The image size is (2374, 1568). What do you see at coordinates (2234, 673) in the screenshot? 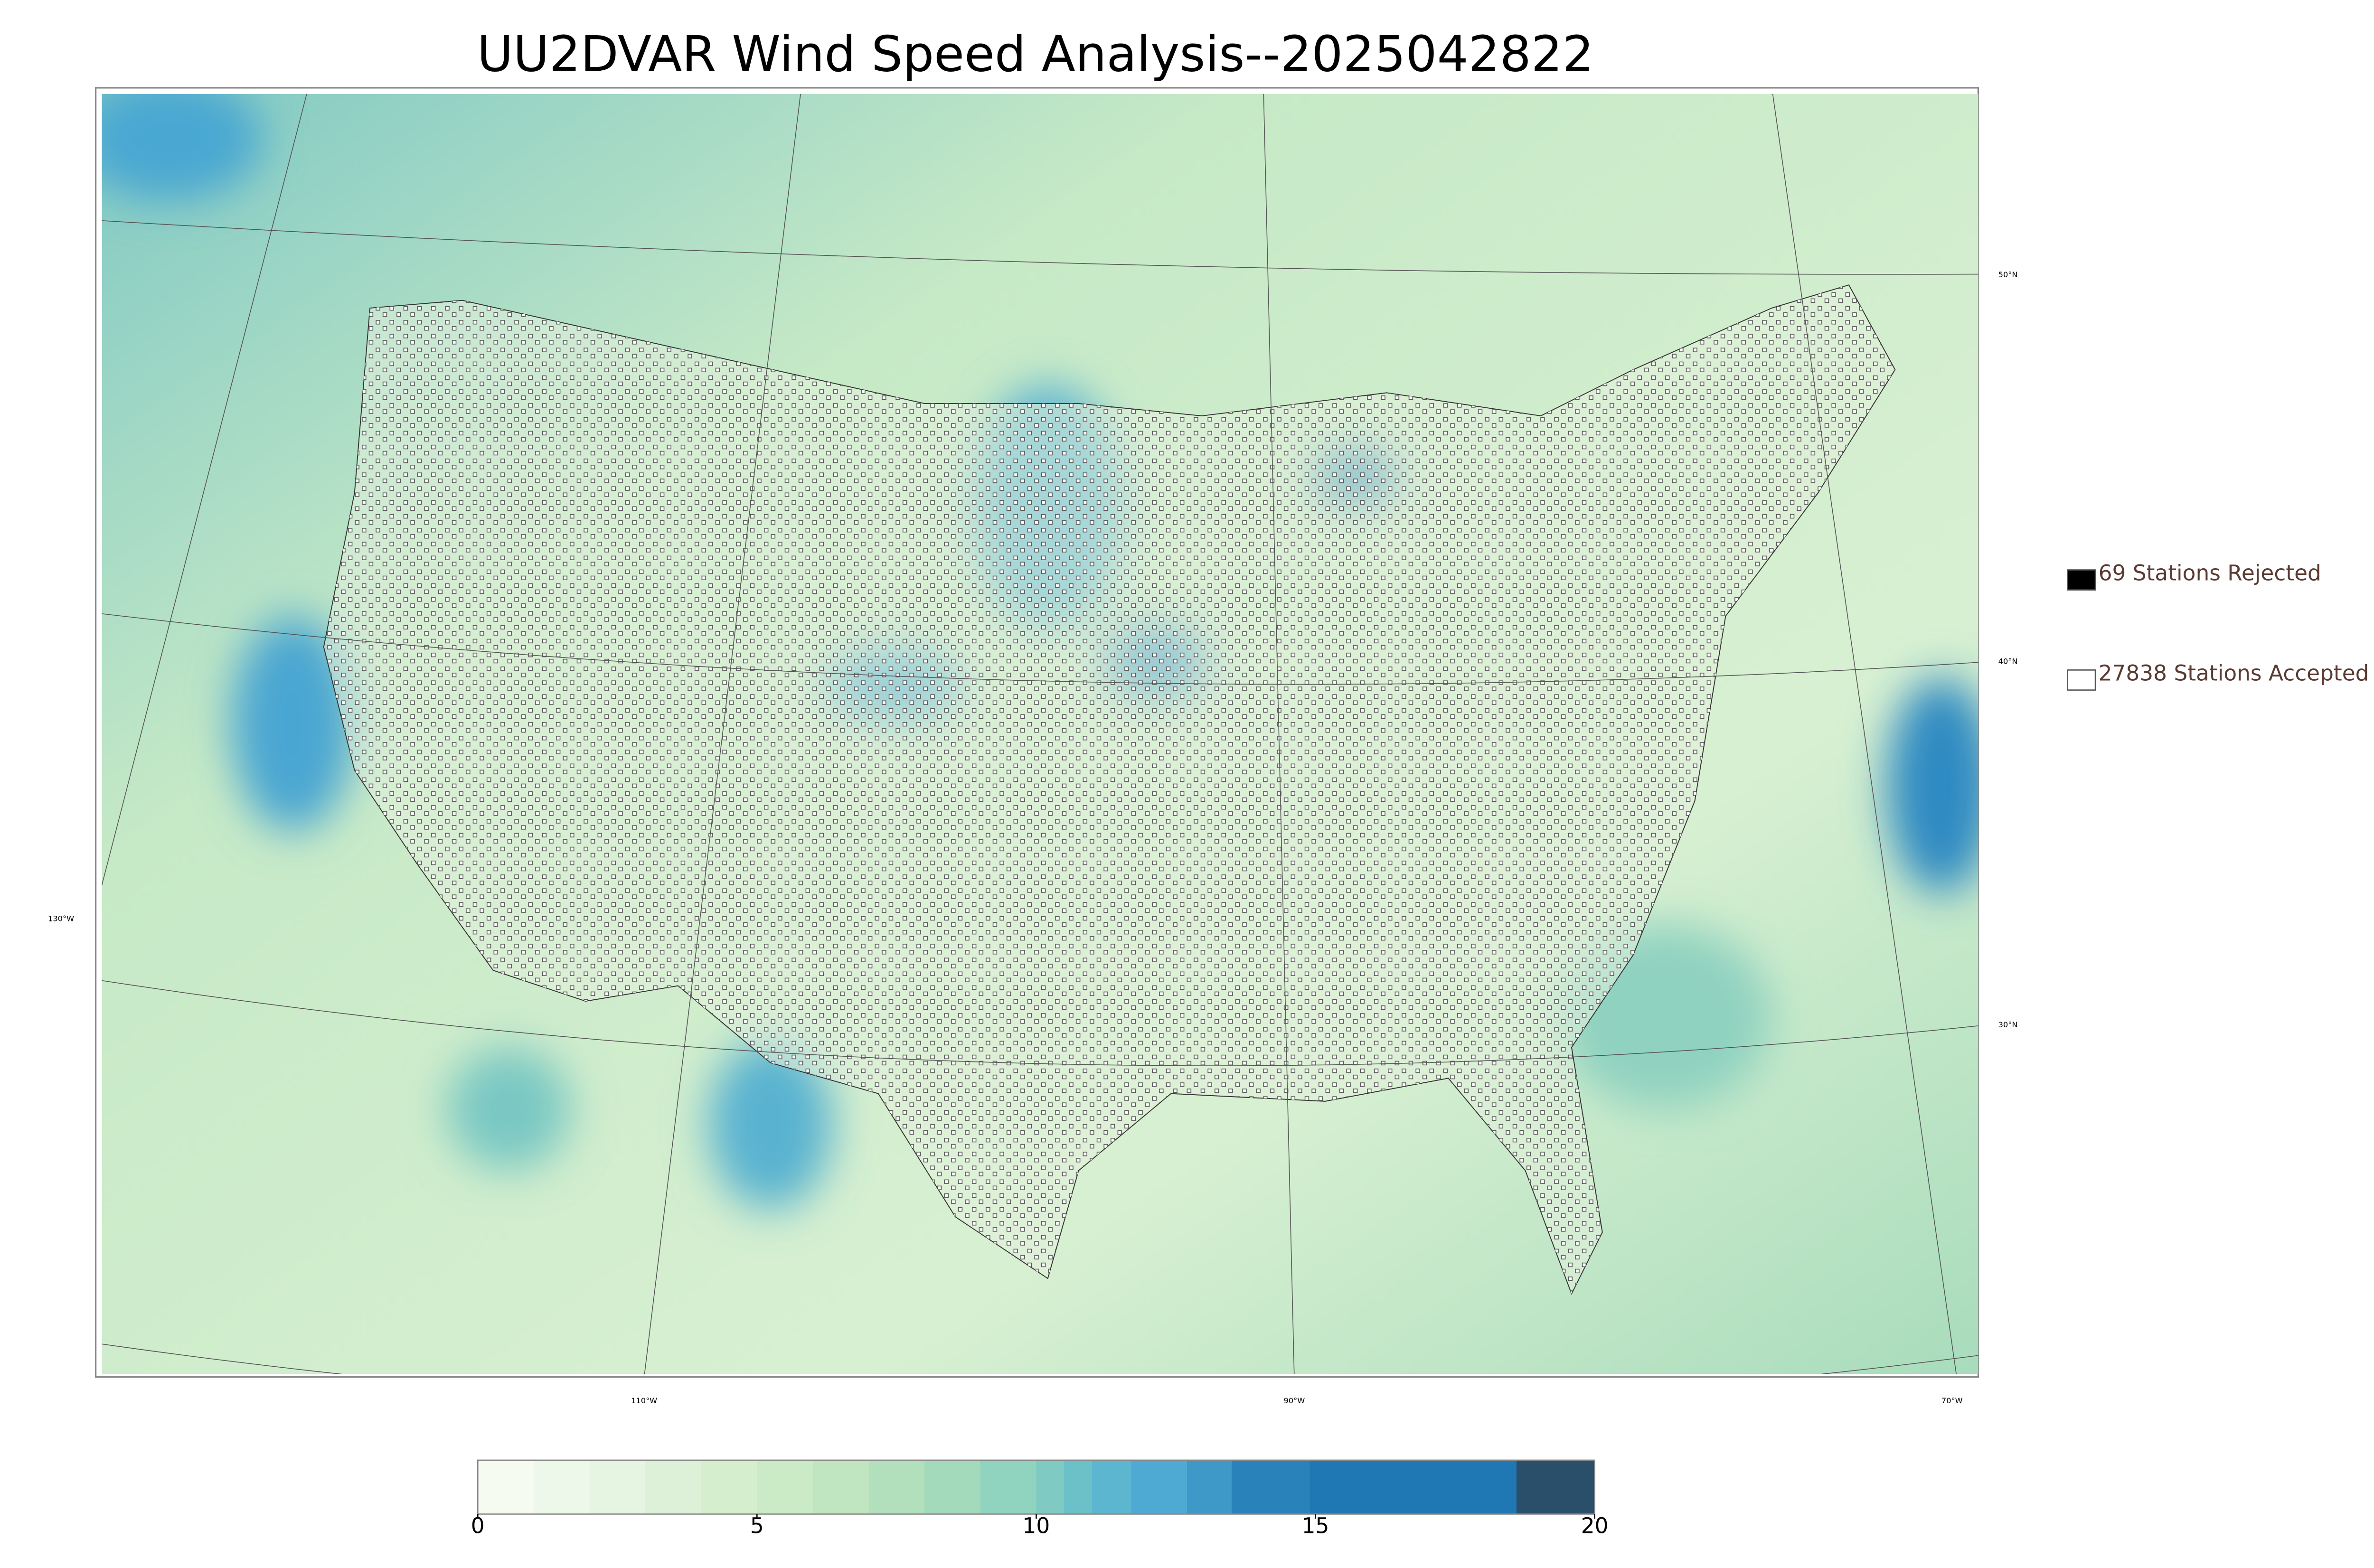
I see `legend-label: 27838 Stations Accepted` at bounding box center [2234, 673].